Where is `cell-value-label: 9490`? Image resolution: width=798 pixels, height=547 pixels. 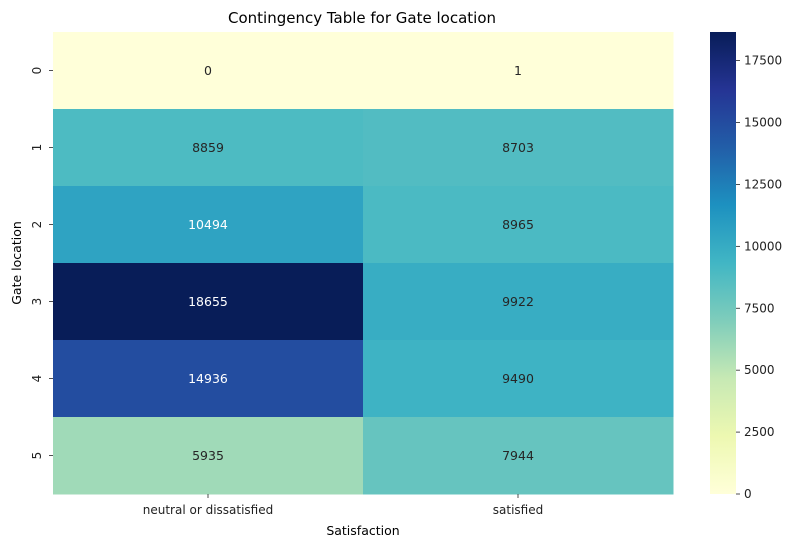 cell-value-label: 9490 is located at coordinates (518, 378).